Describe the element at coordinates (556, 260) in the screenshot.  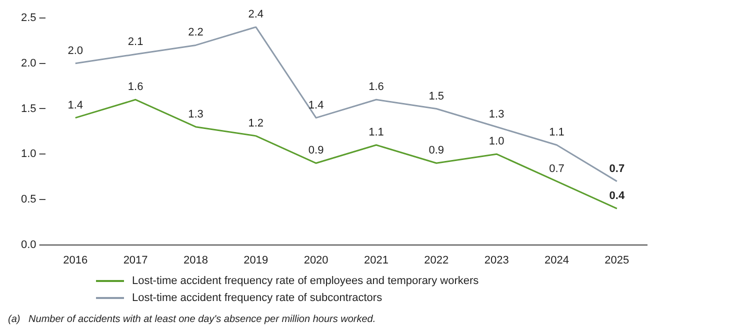
I see `x-tick-label: 2024` at that location.